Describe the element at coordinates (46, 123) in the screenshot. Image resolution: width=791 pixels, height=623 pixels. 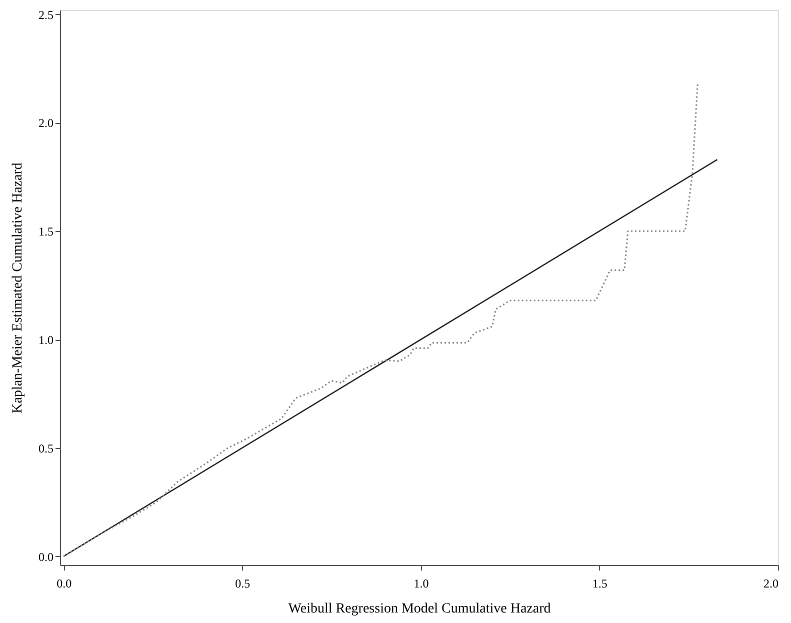
I see `y-tick-label: 2.0` at that location.